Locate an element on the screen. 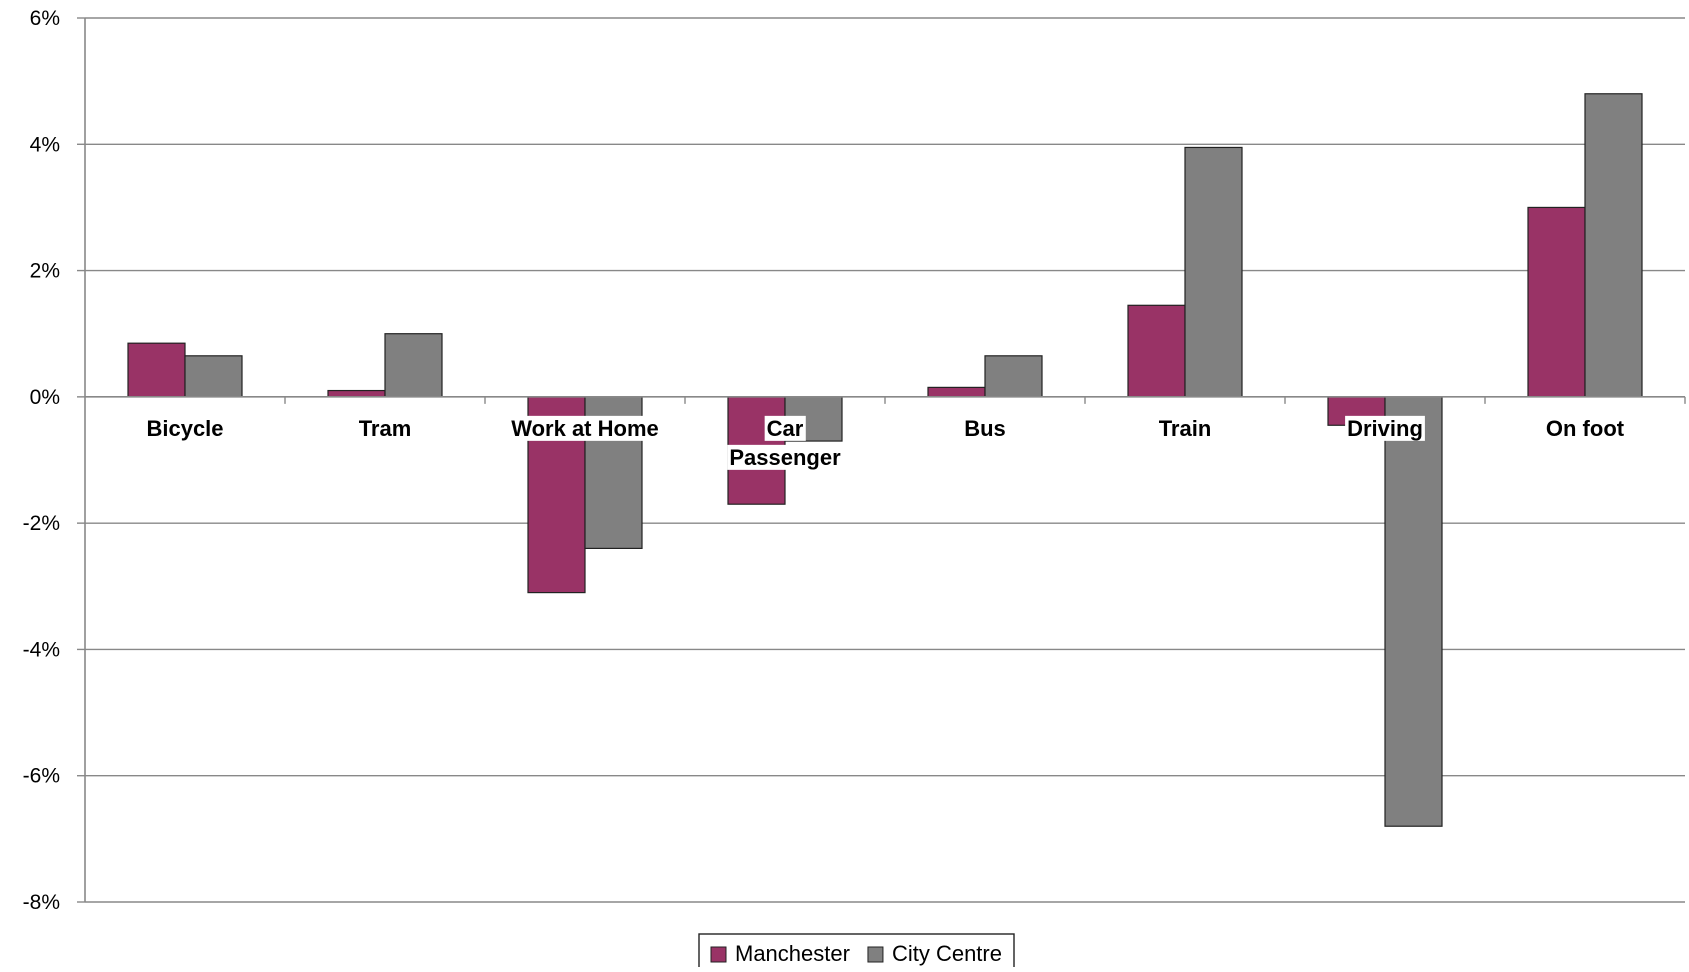 The width and height of the screenshot is (1689, 972). category-label-on-foot: On foot is located at coordinates (1585, 428).